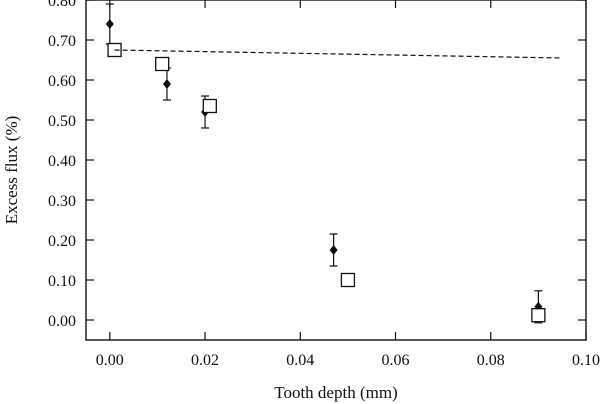 The image size is (607, 404). What do you see at coordinates (62, 241) in the screenshot?
I see `y-tick-label: 0.20` at bounding box center [62, 241].